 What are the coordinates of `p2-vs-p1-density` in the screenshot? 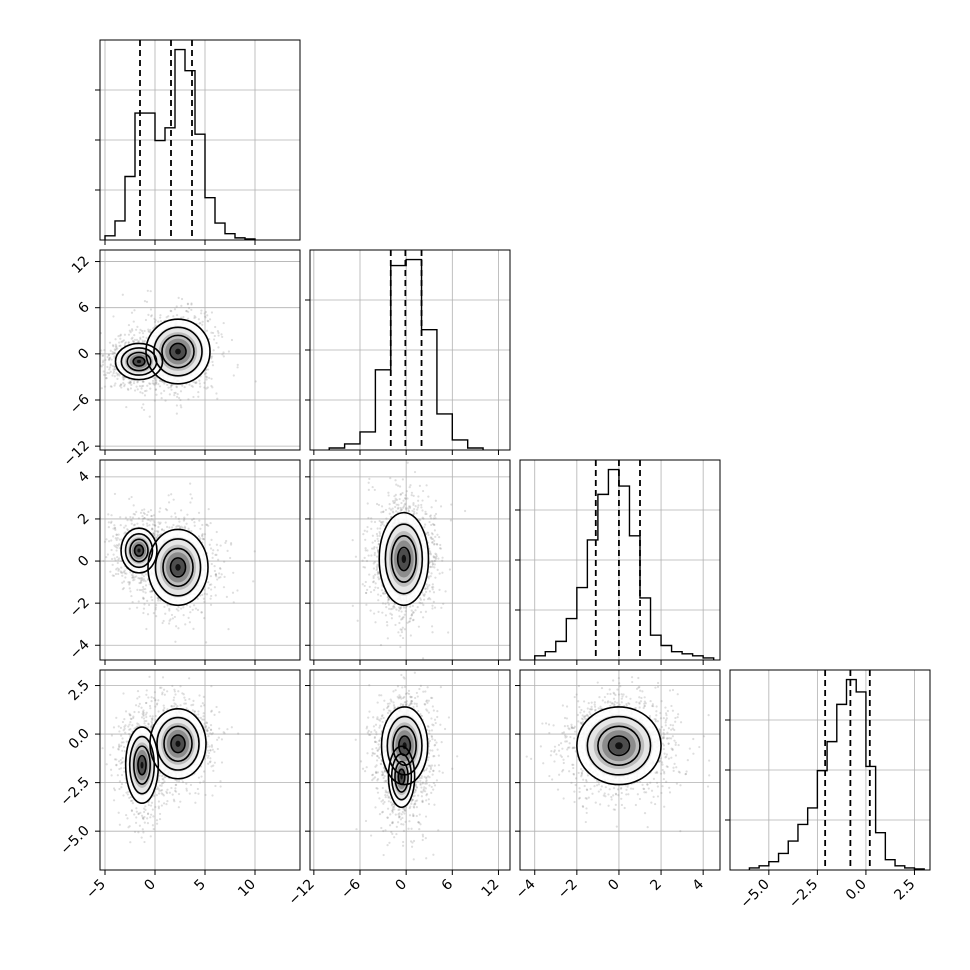 It's located at (172, 353).